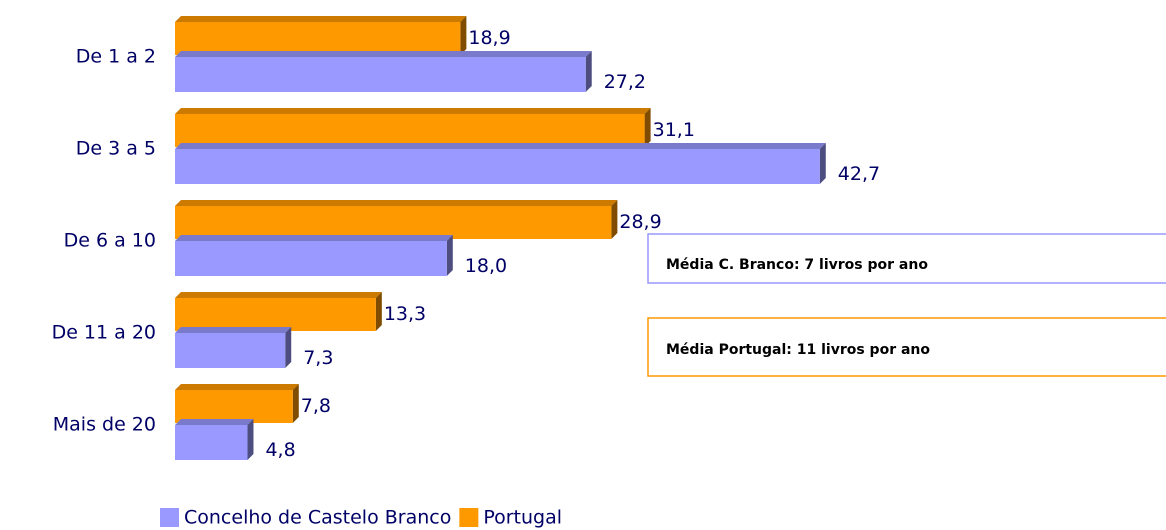 Image resolution: width=1166 pixels, height=530 pixels. What do you see at coordinates (280, 450) in the screenshot?
I see `data-label: 4,8` at bounding box center [280, 450].